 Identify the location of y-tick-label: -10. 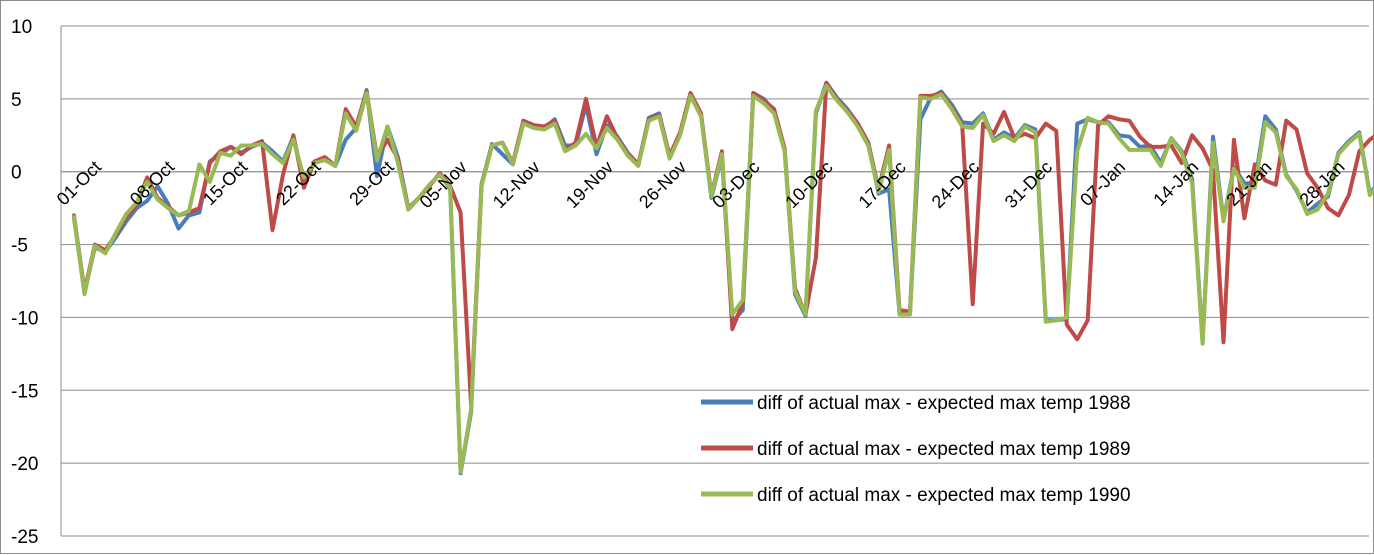
(24, 318).